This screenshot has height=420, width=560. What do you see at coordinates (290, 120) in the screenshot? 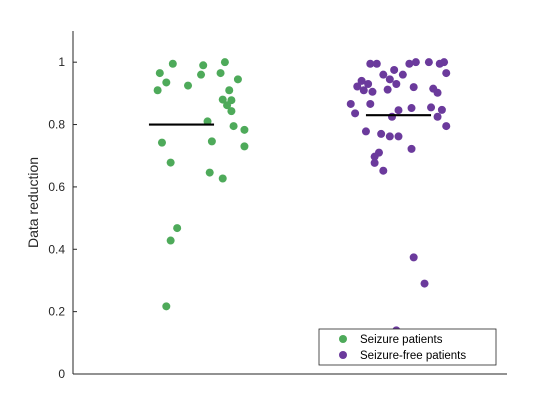
I see `median-lines` at bounding box center [290, 120].